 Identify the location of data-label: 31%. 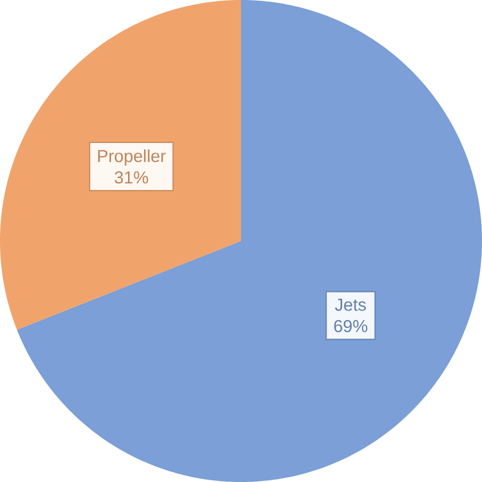
(131, 177).